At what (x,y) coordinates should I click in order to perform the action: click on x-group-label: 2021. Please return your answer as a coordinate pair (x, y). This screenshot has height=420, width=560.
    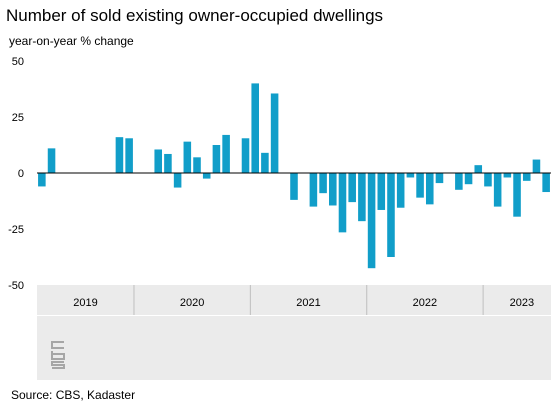
    Looking at the image, I should click on (308, 303).